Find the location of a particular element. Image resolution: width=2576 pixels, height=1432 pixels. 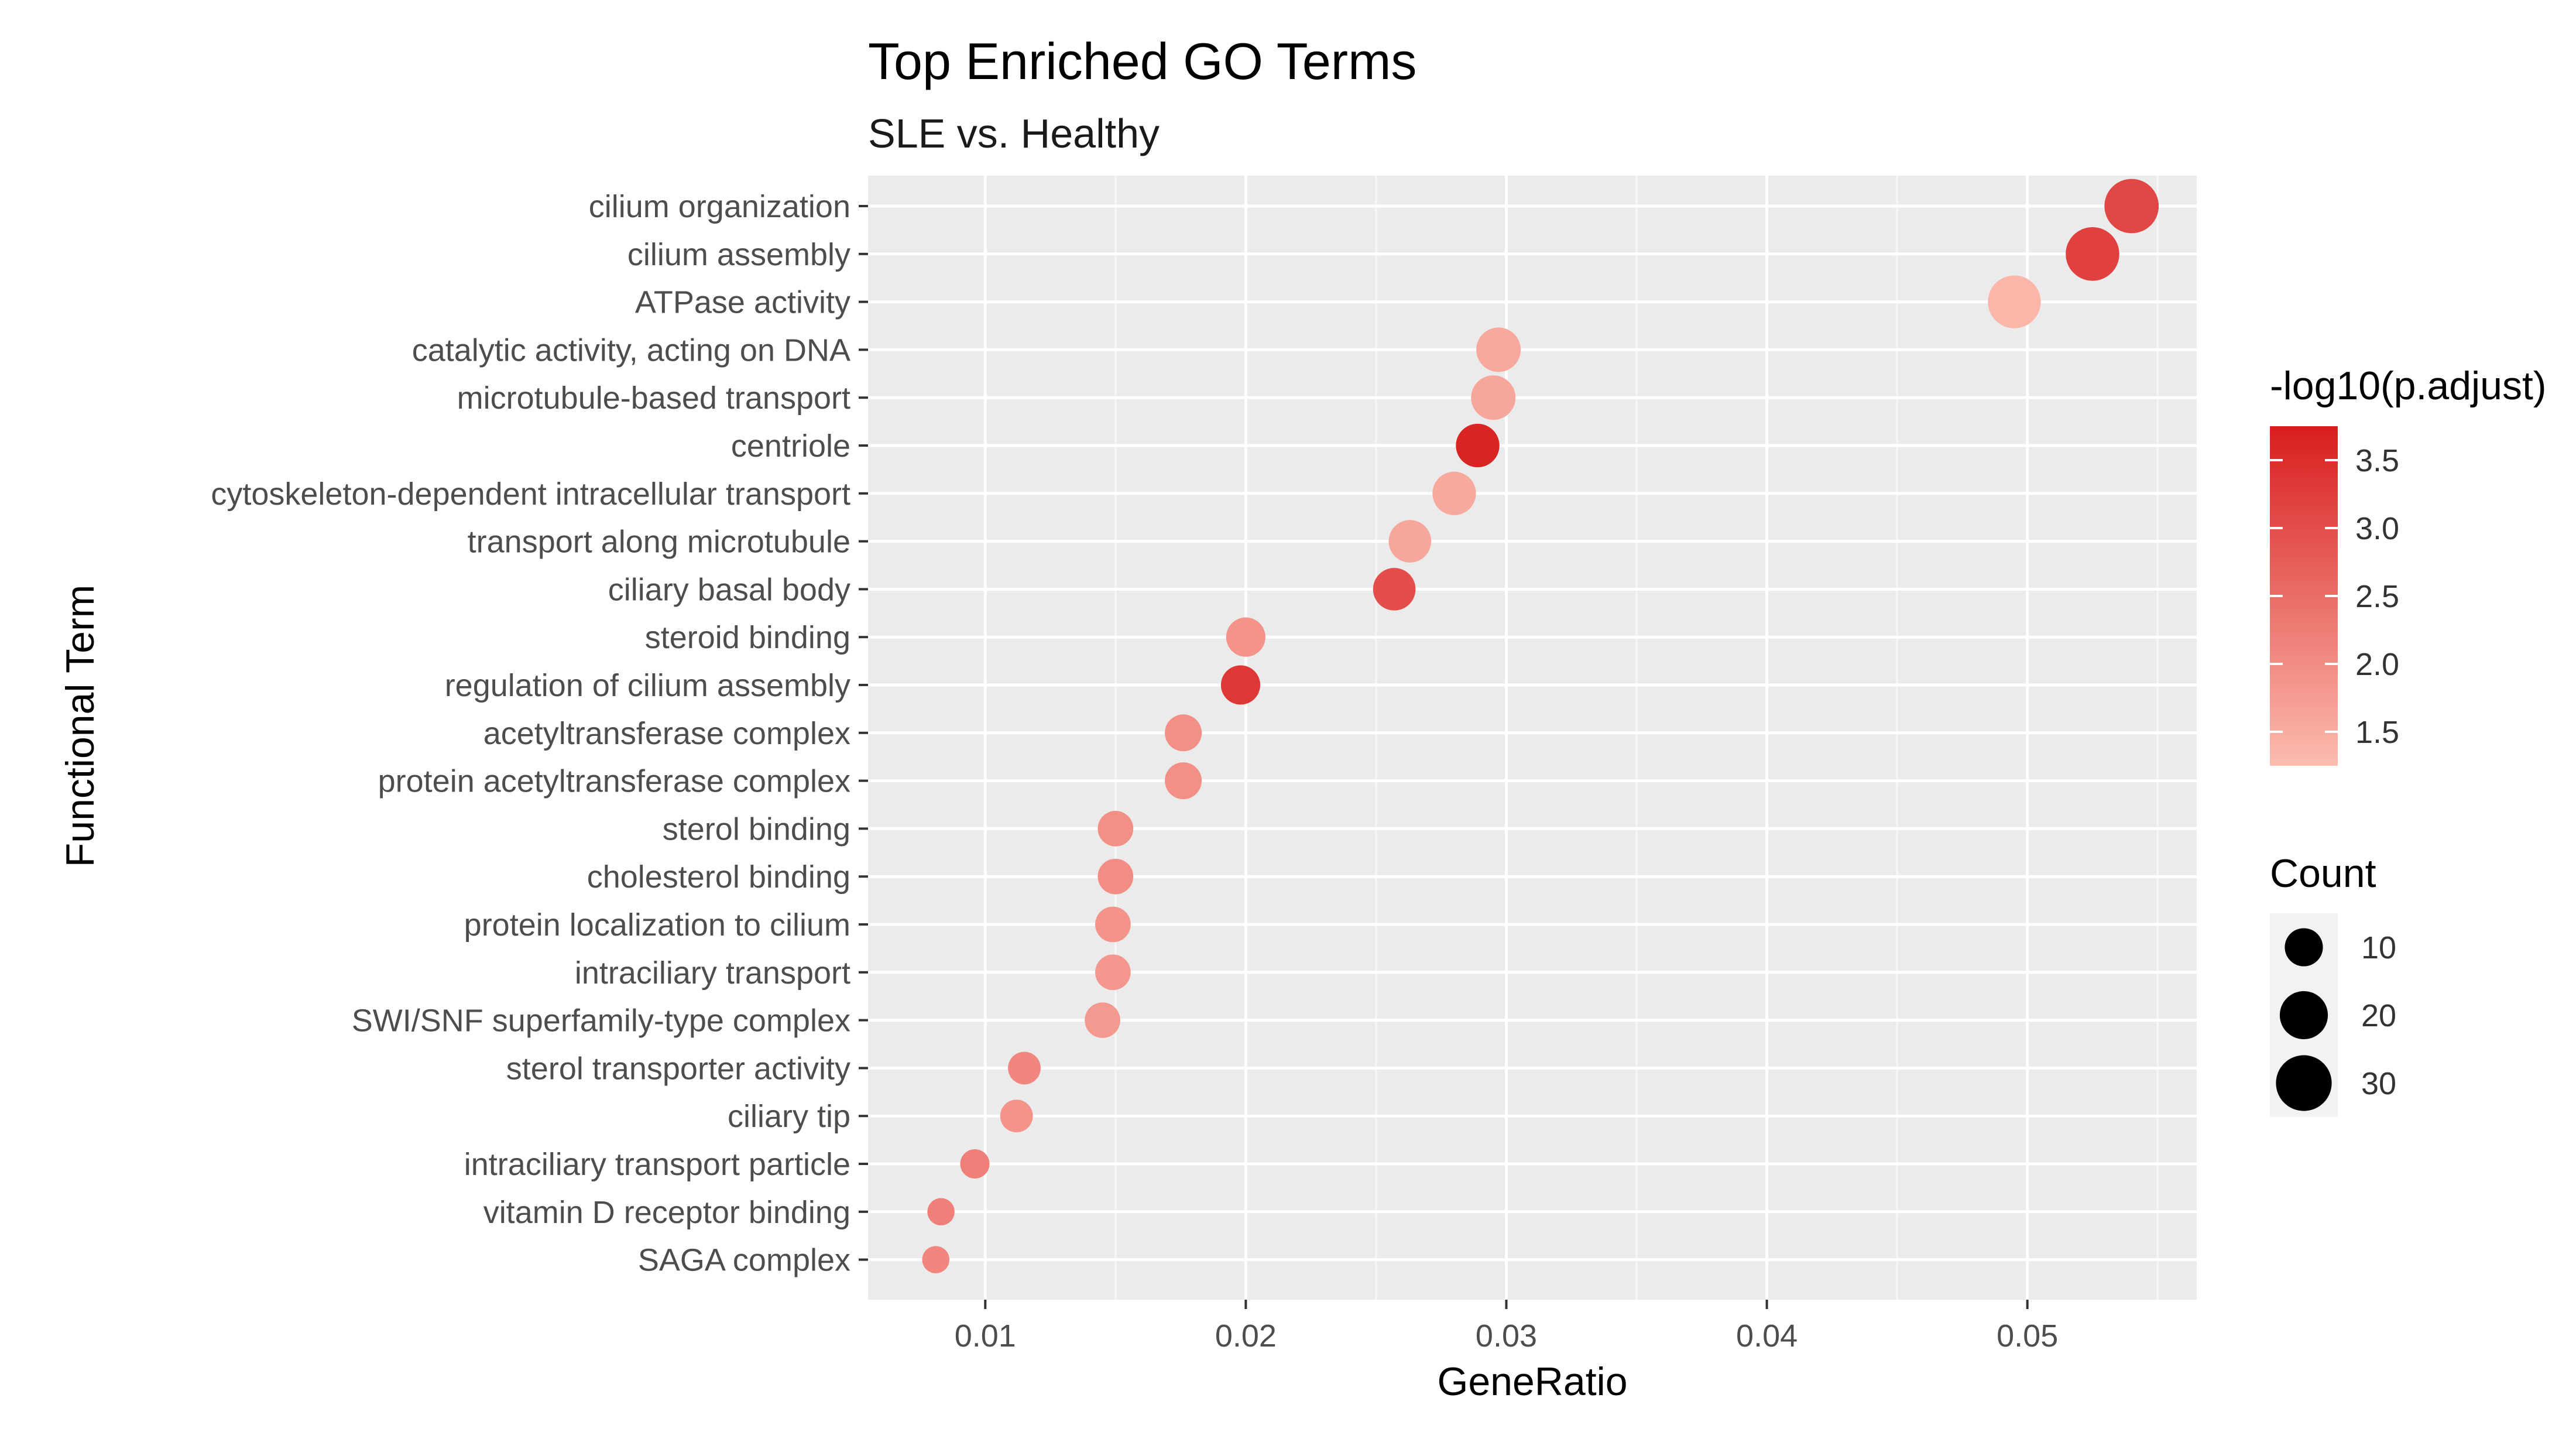

x-tick-label: 0.02 is located at coordinates (1246, 1336).